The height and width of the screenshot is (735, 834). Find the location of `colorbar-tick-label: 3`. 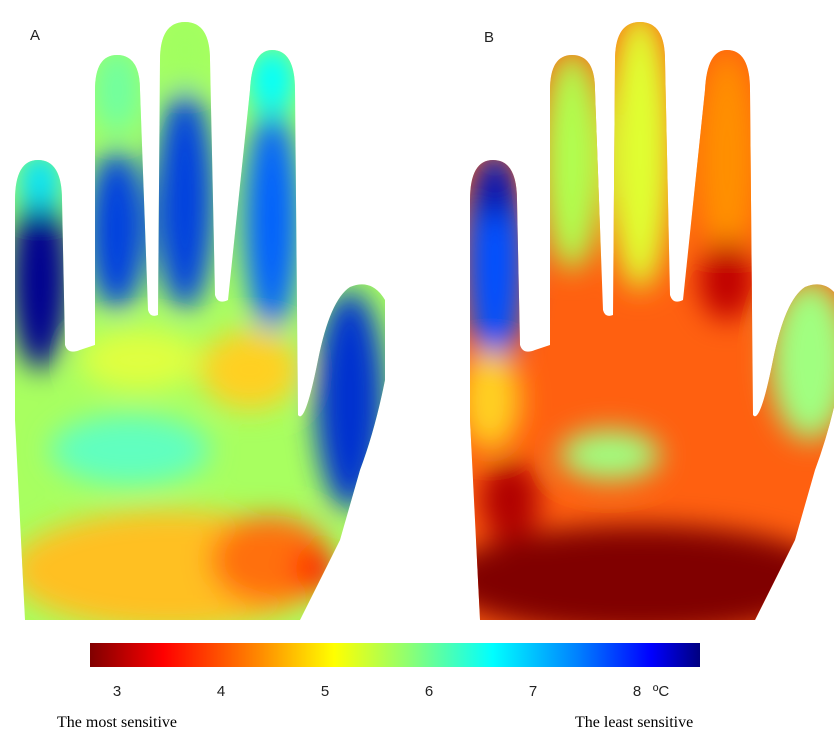

colorbar-tick-label: 3 is located at coordinates (117, 691).